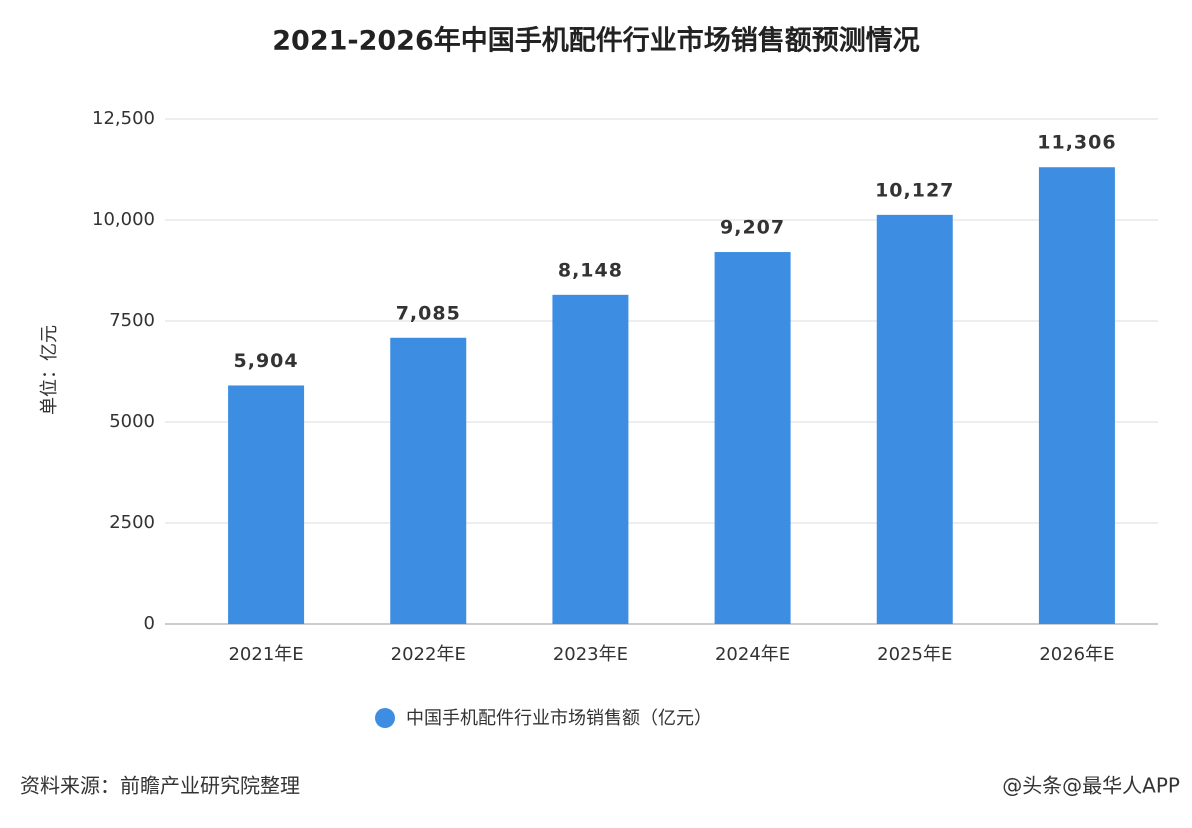 The width and height of the screenshot is (1192, 828). Describe the element at coordinates (49, 370) in the screenshot. I see `y-axis-label: 单位：亿元` at that location.